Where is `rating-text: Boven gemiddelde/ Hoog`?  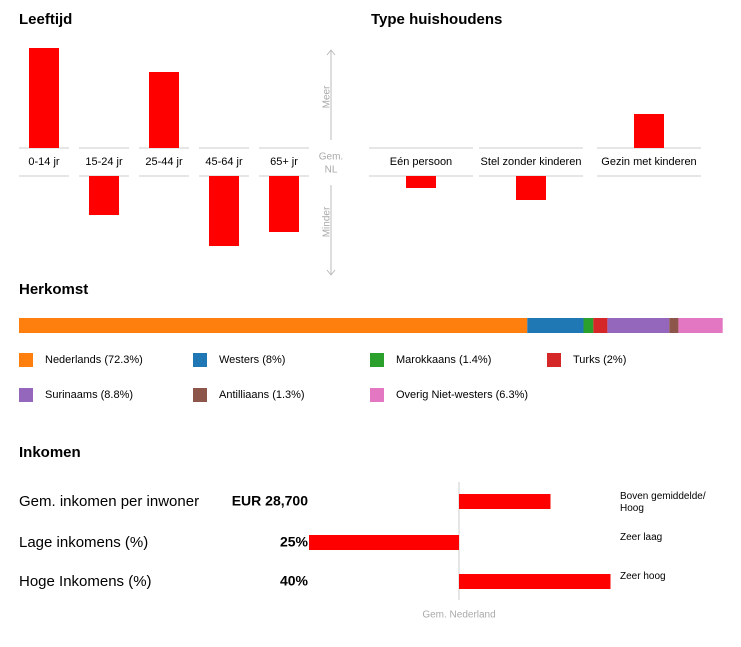
rating-text: Boven gemiddelde/ Hoog is located at coordinates (663, 502).